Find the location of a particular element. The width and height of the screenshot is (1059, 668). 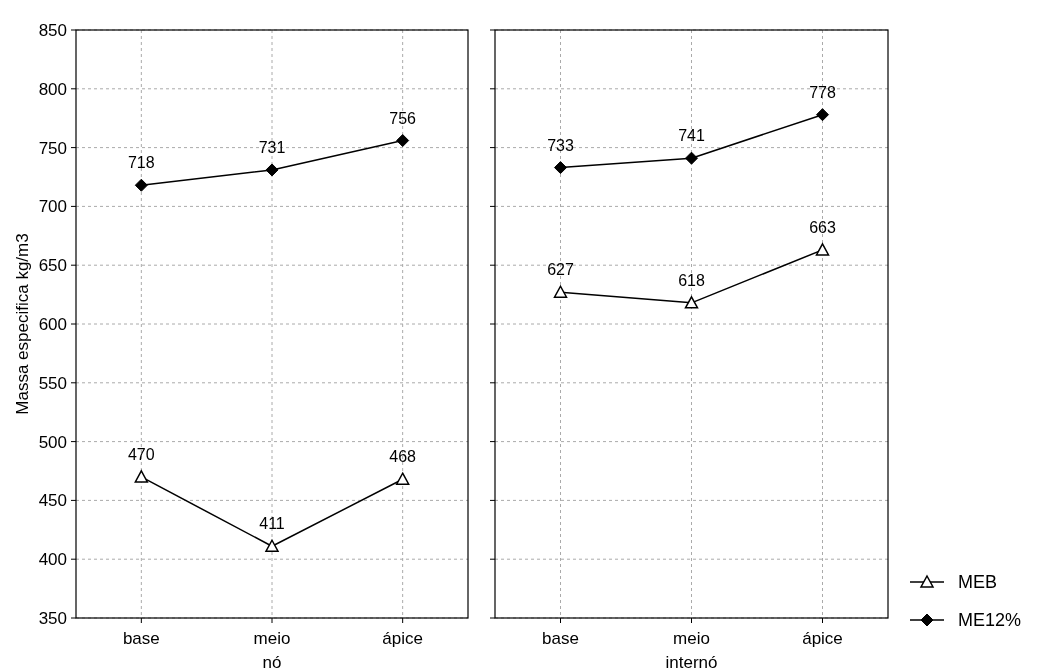

y-tick-label: 850 is located at coordinates (52, 30).